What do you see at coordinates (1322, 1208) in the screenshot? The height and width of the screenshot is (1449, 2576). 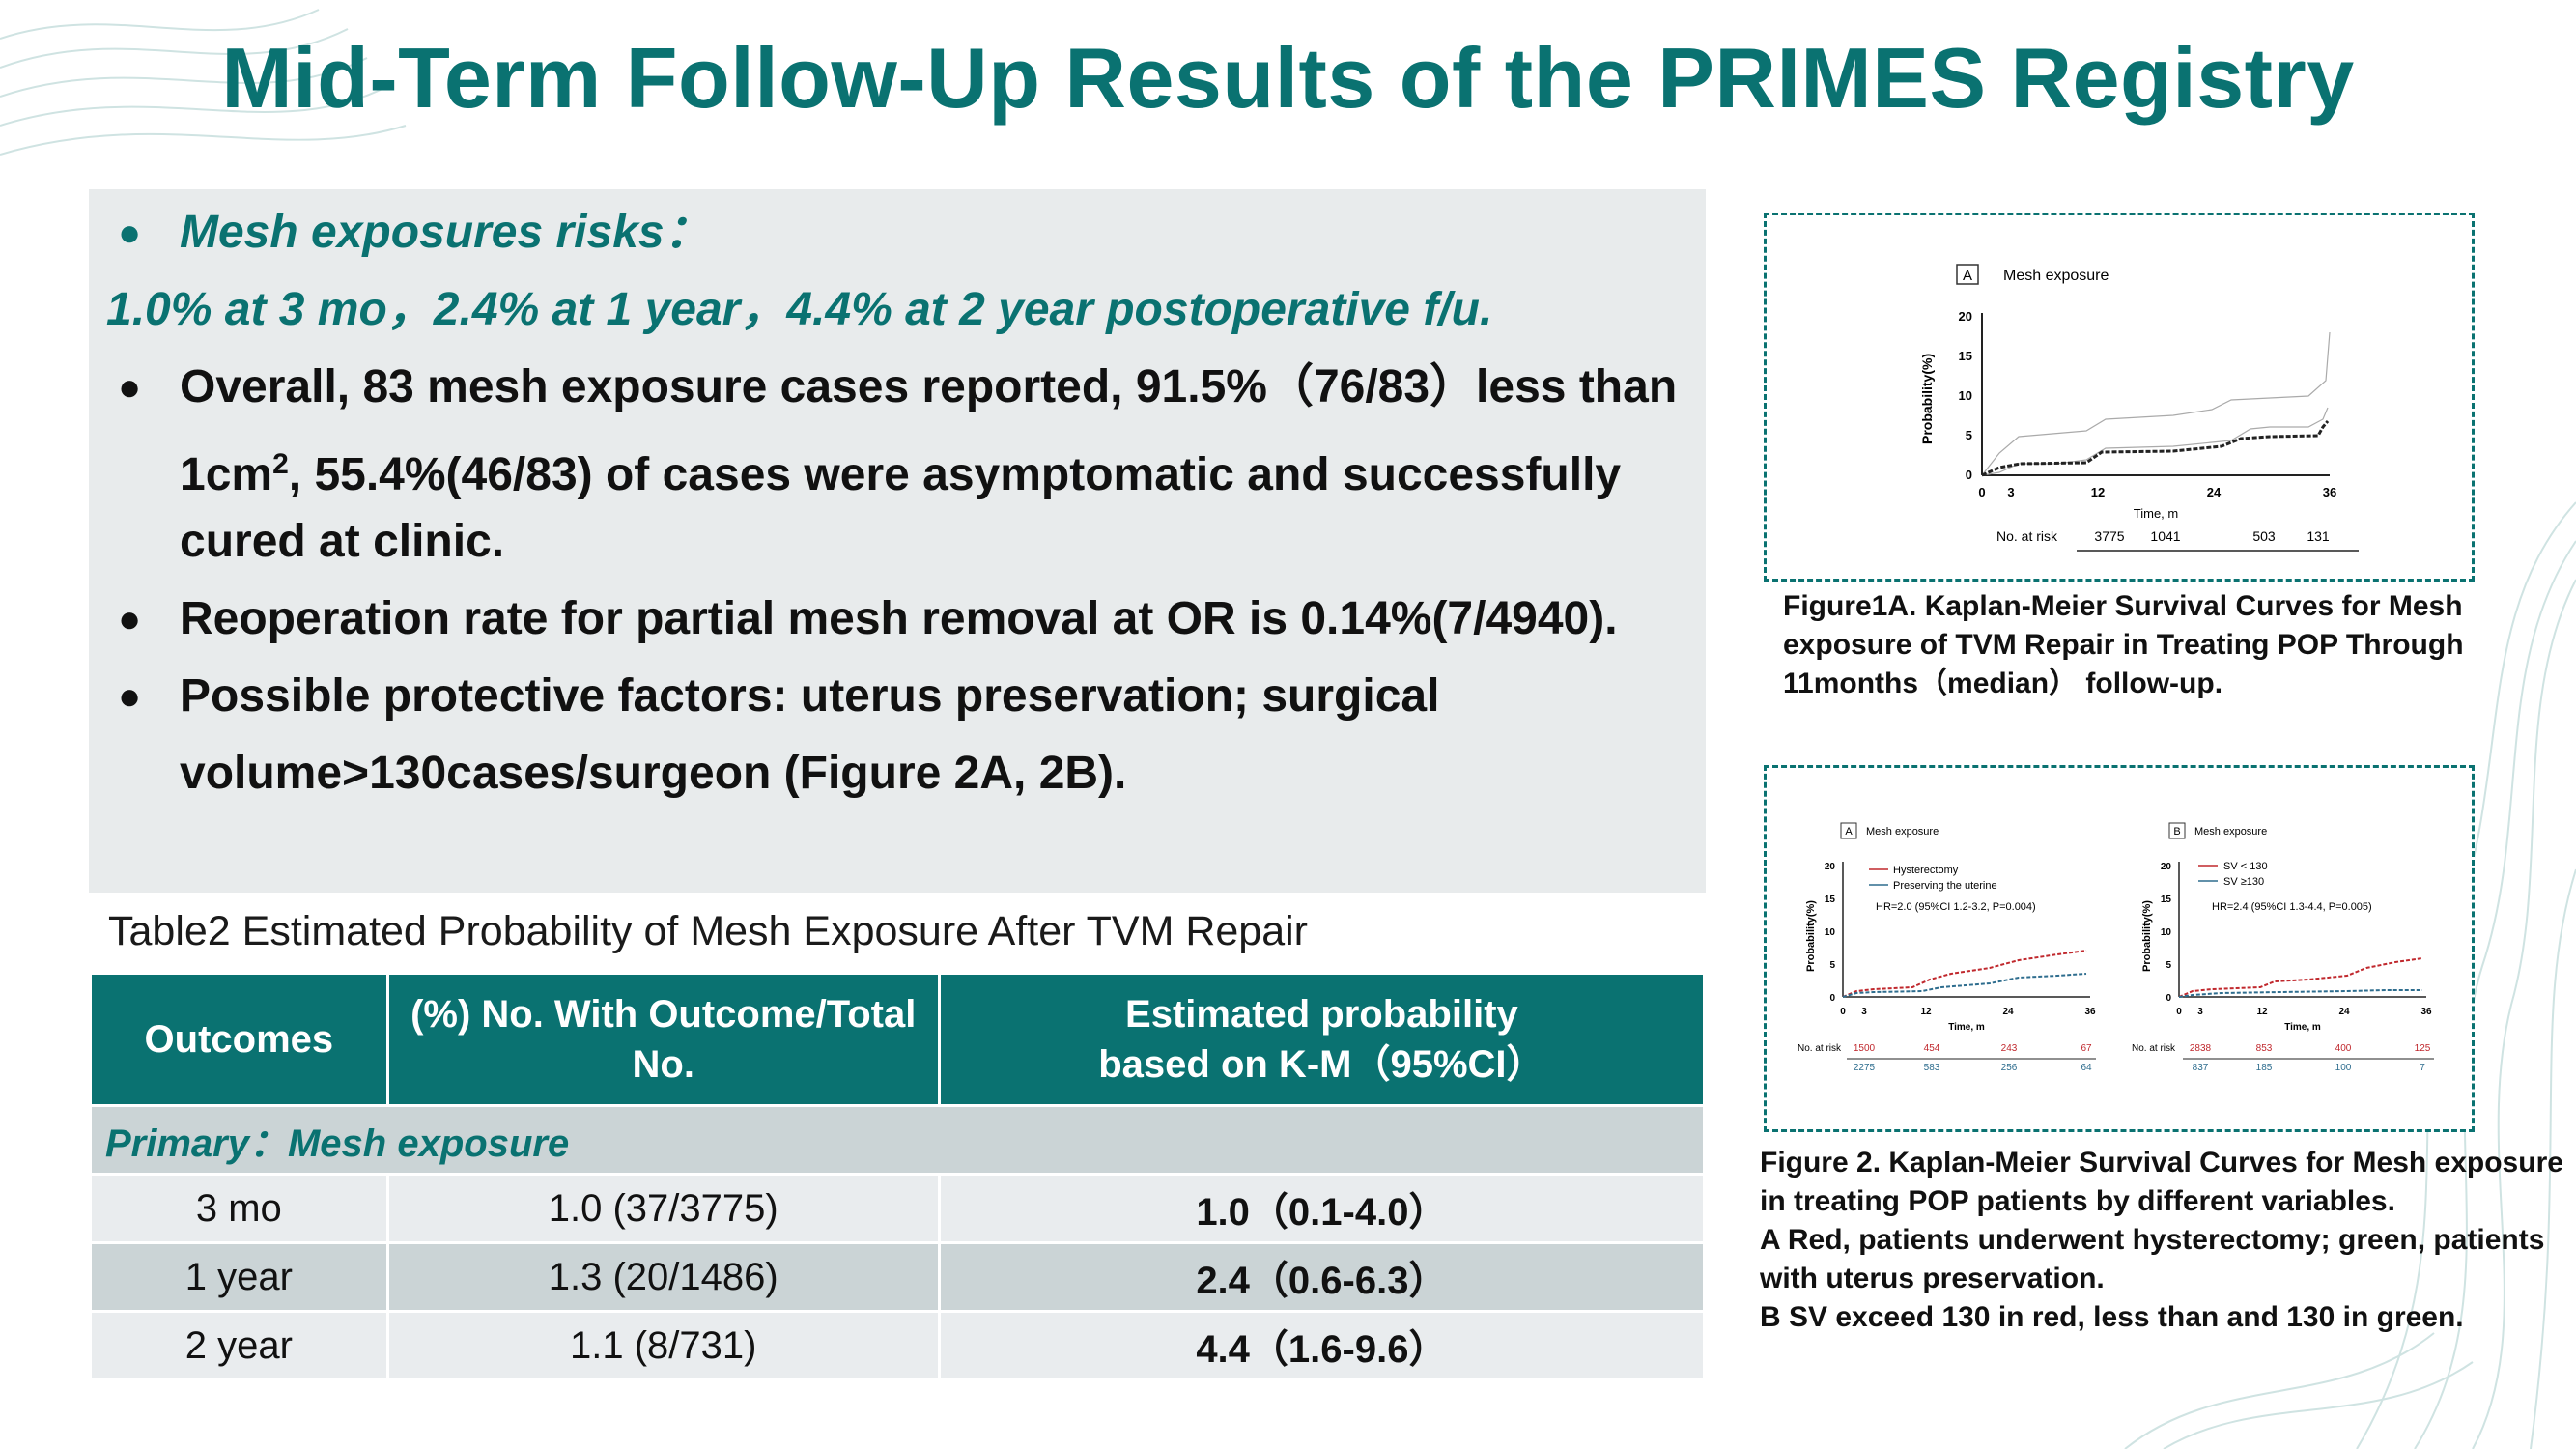 I see `cell-estimate: 1.0（0.1-4.0）` at bounding box center [1322, 1208].